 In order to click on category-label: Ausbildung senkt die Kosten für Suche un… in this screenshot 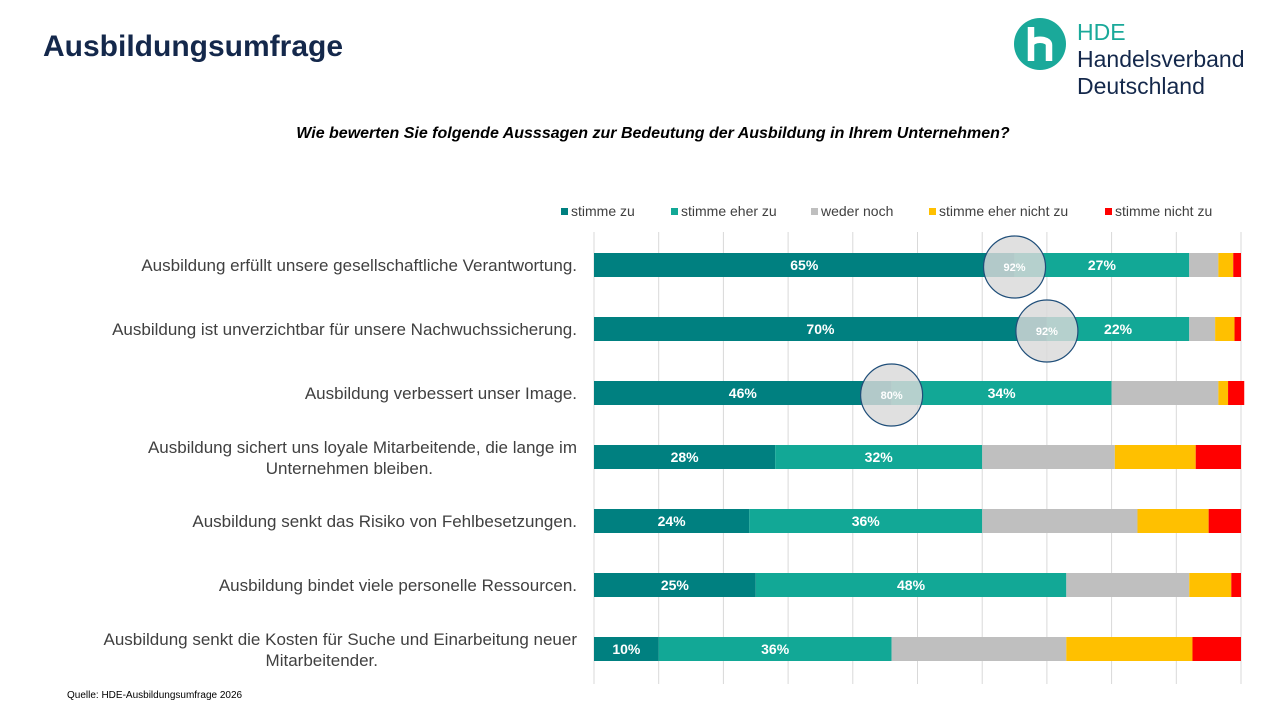, I will do `click(341, 650)`.